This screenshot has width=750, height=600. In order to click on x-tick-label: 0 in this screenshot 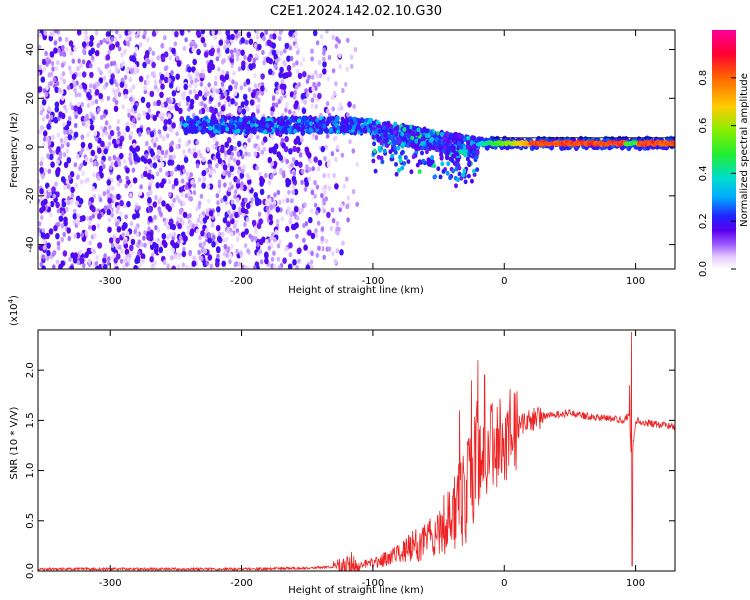, I will do `click(504, 281)`.